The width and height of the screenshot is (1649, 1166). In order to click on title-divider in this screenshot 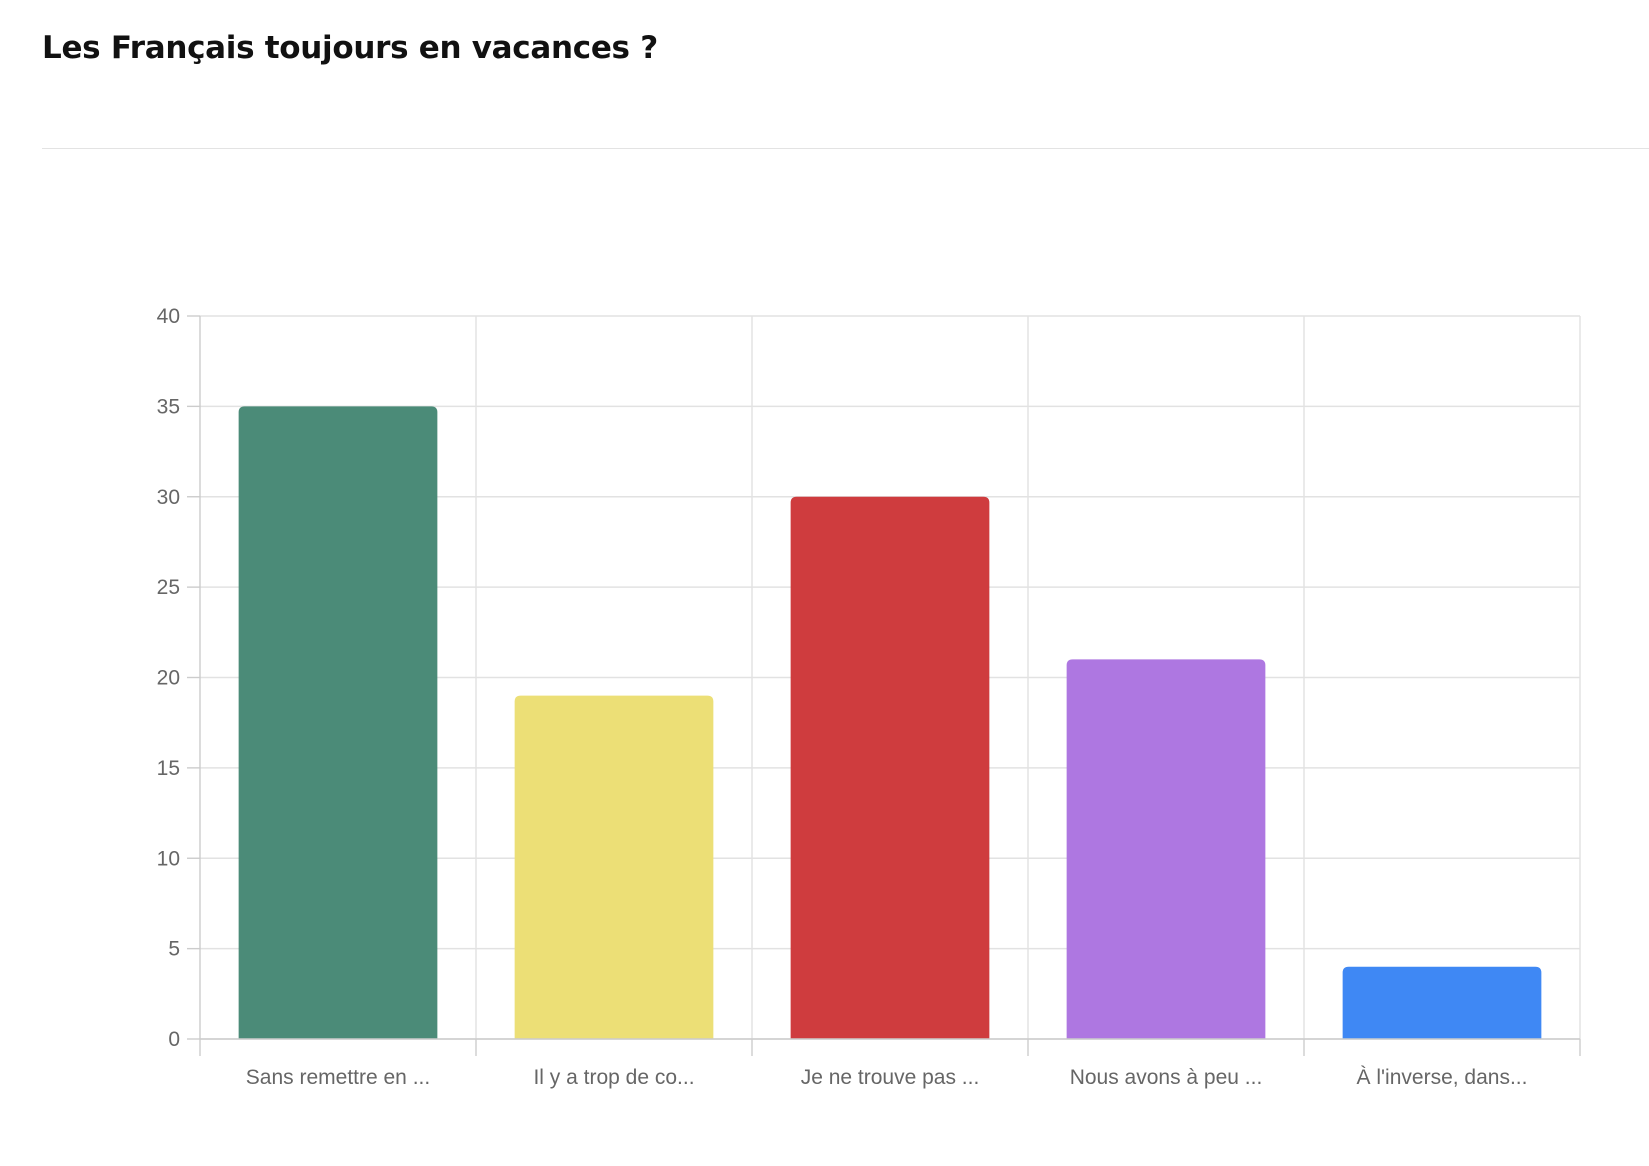, I will do `click(845, 148)`.